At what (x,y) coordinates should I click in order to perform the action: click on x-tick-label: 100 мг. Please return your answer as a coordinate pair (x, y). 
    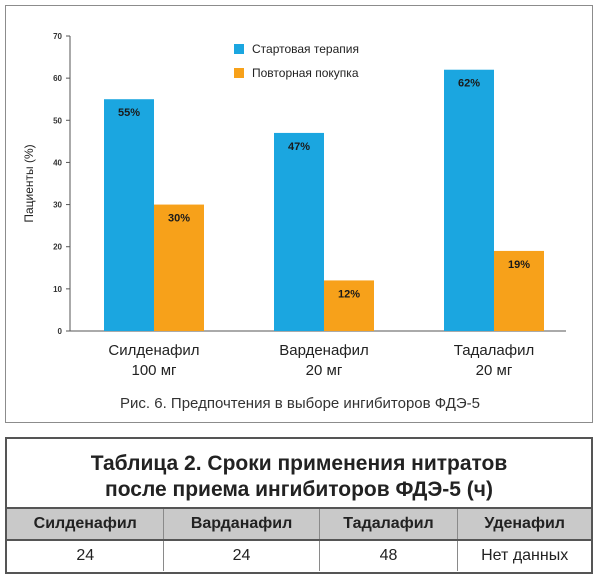
    Looking at the image, I should click on (155, 370).